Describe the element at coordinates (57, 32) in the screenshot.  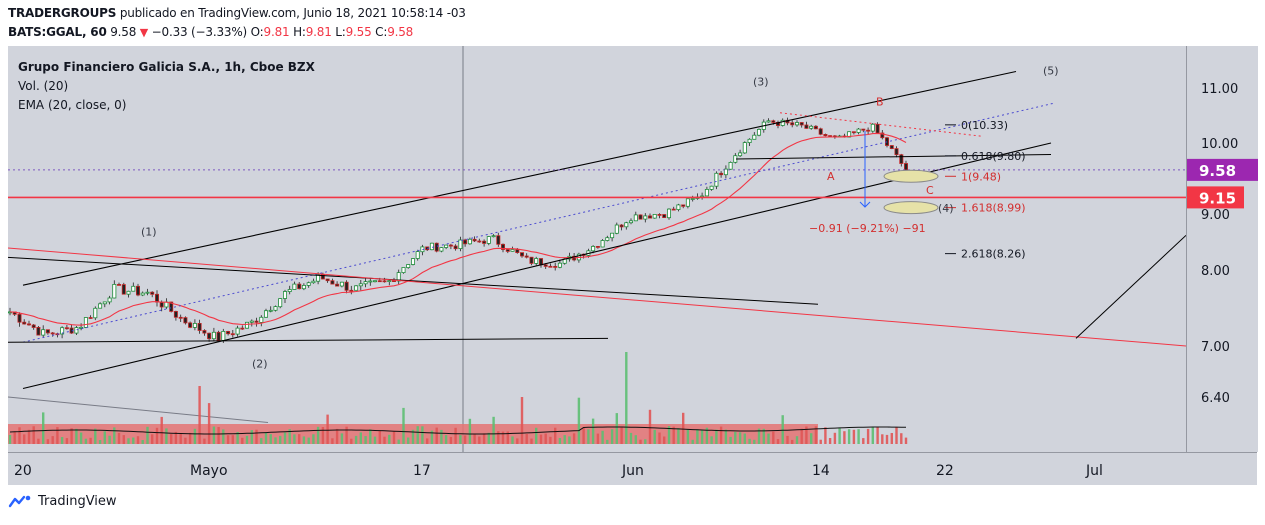
I see `symbol-label: BATS:GGAL, 60` at that location.